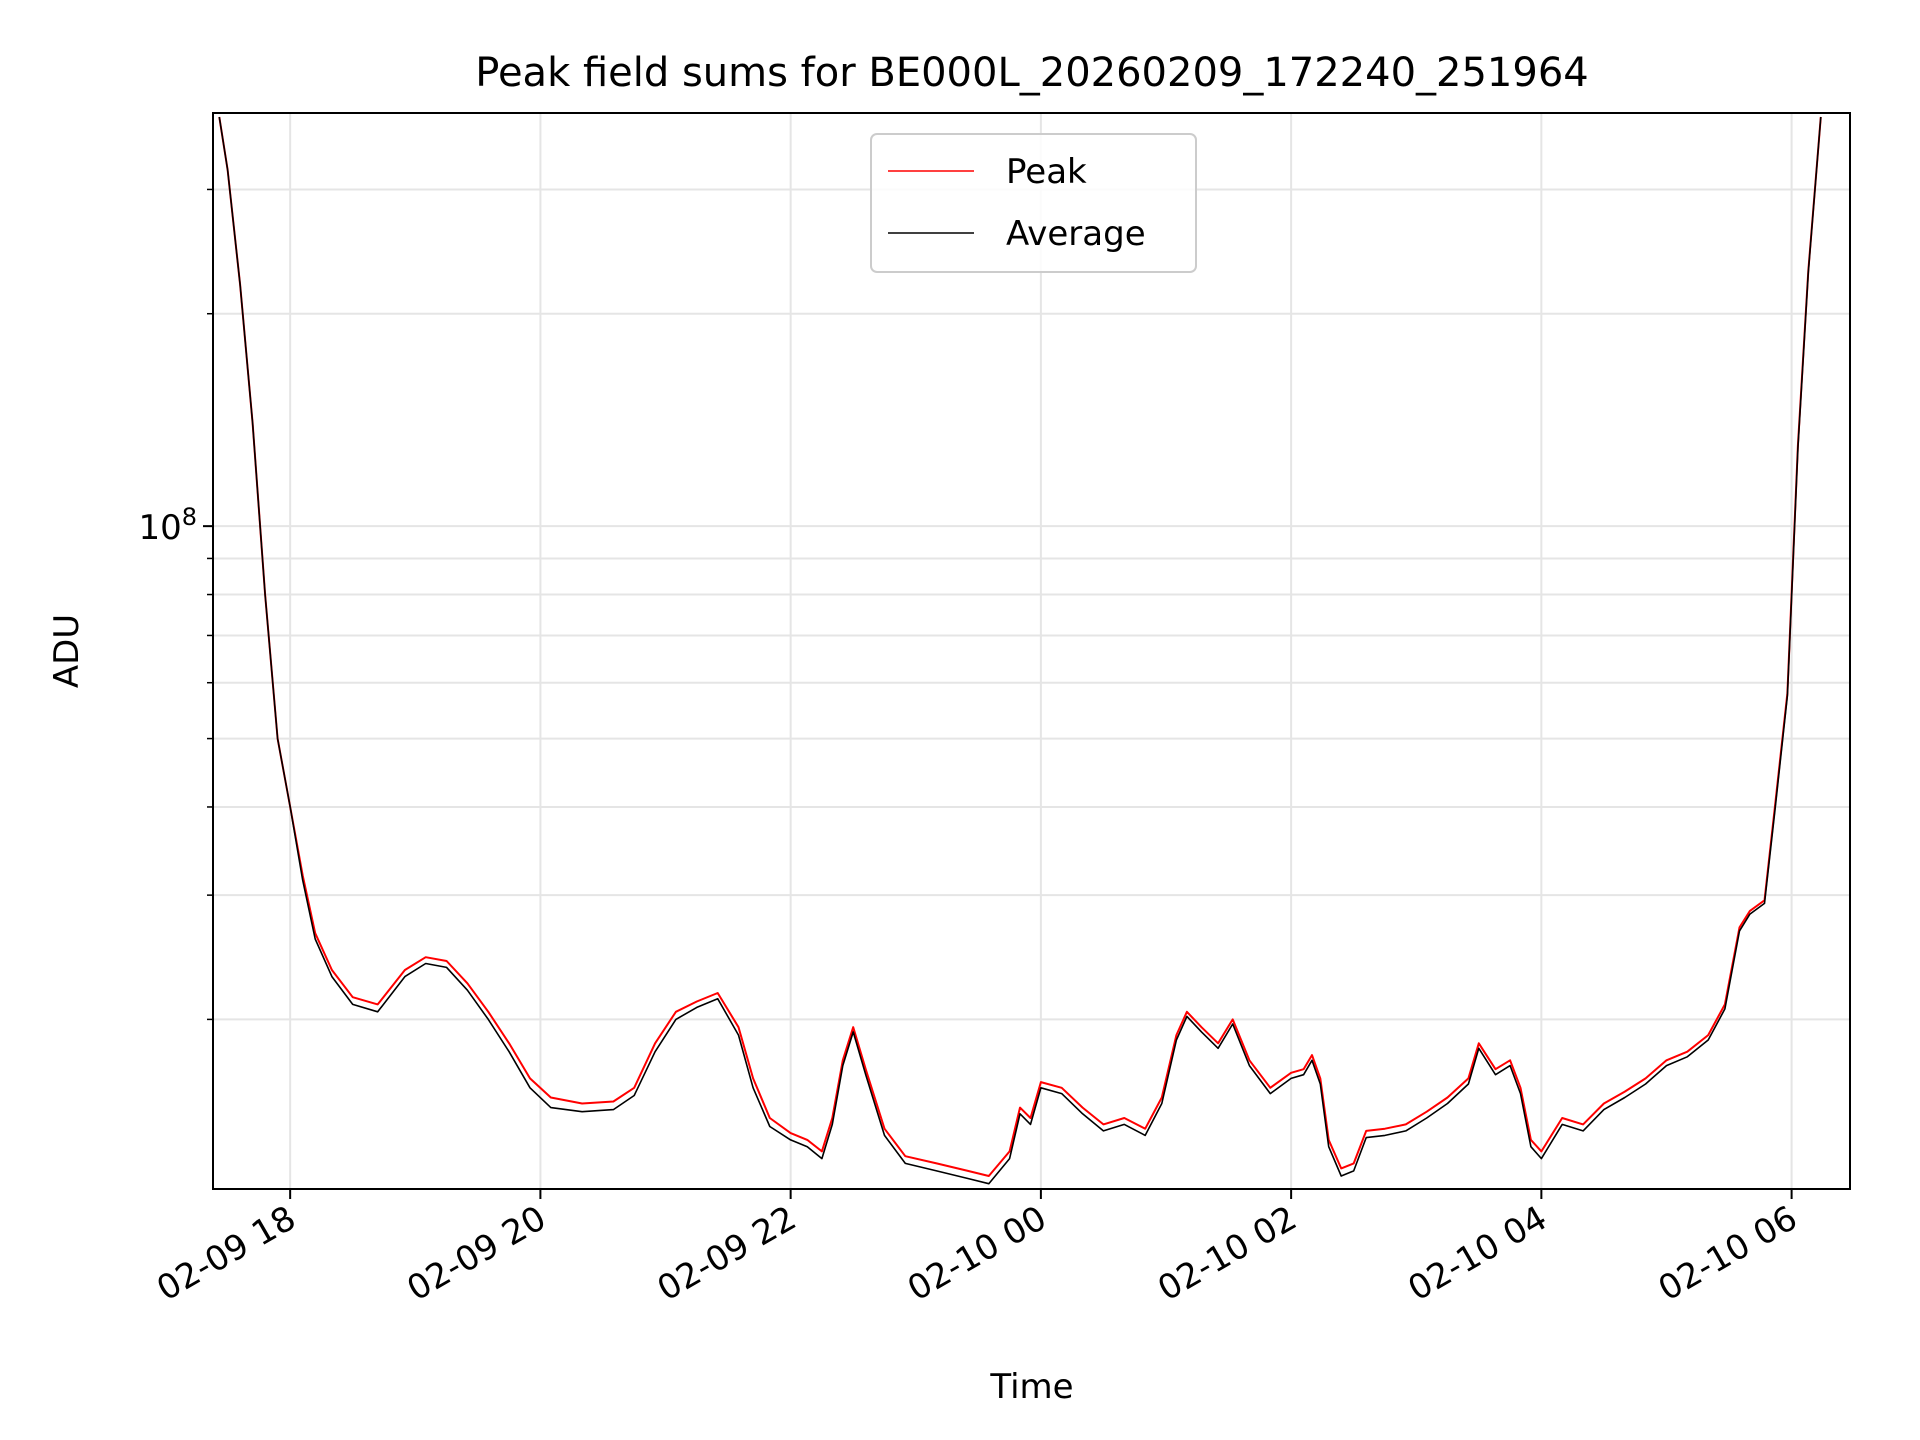 The width and height of the screenshot is (1920, 1440). What do you see at coordinates (1031, 1387) in the screenshot?
I see `x-axis-label: Time` at bounding box center [1031, 1387].